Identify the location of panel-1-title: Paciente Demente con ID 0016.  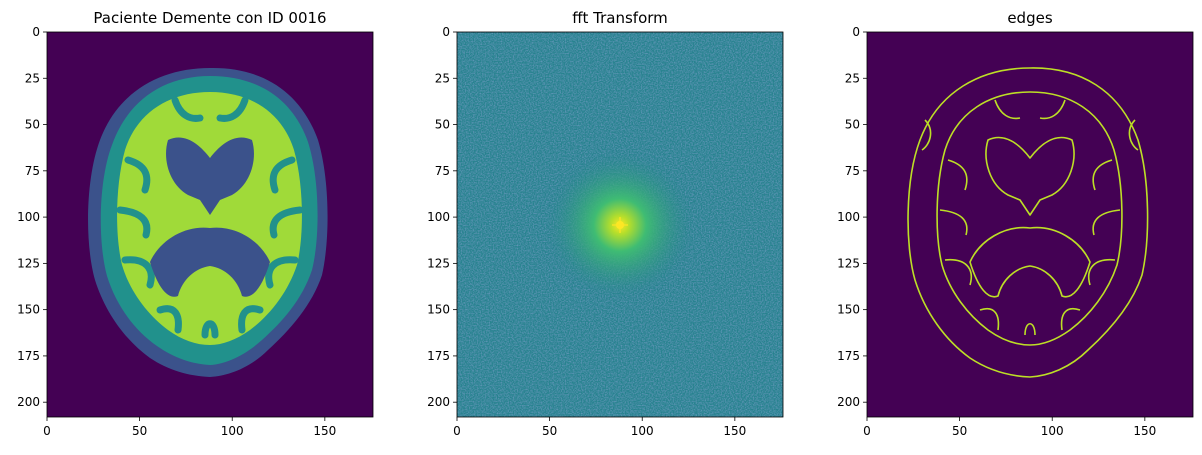
(209, 18).